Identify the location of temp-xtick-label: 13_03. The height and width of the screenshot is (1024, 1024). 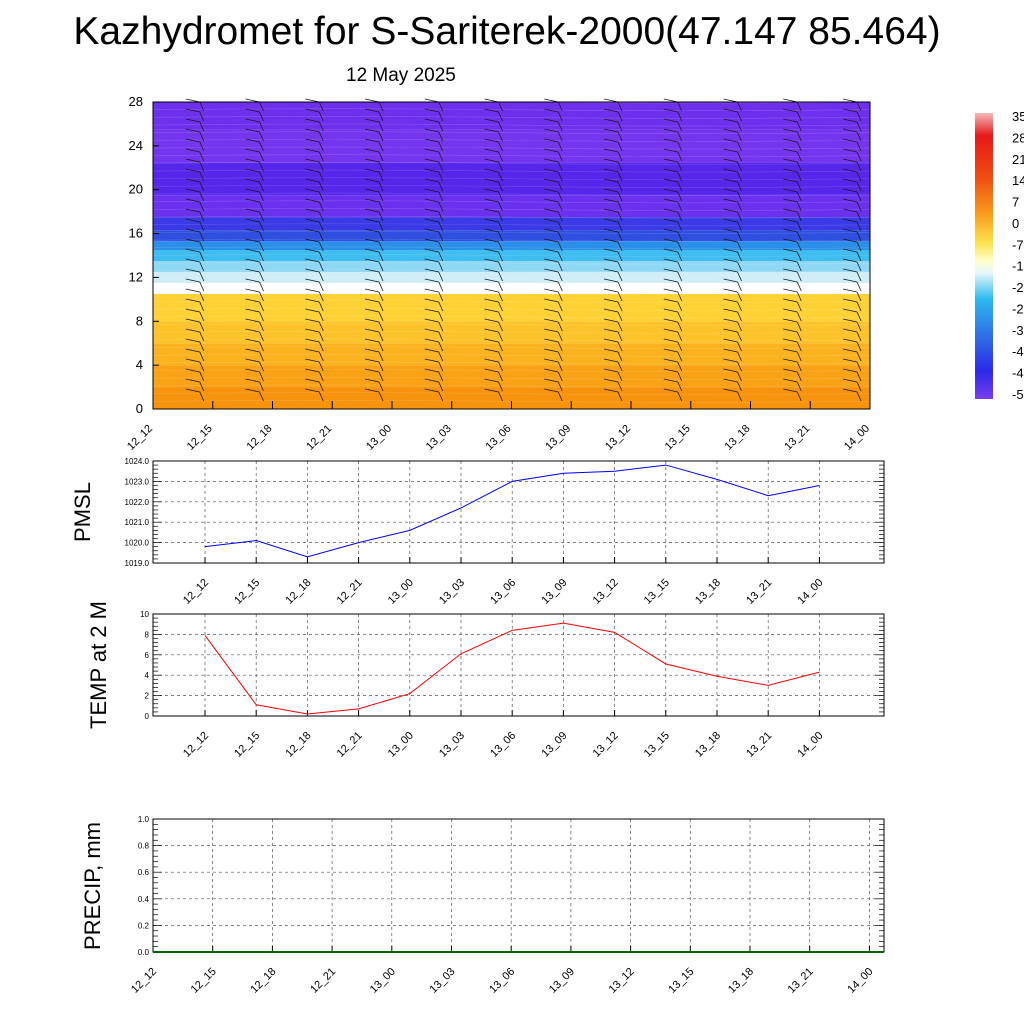
(452, 745).